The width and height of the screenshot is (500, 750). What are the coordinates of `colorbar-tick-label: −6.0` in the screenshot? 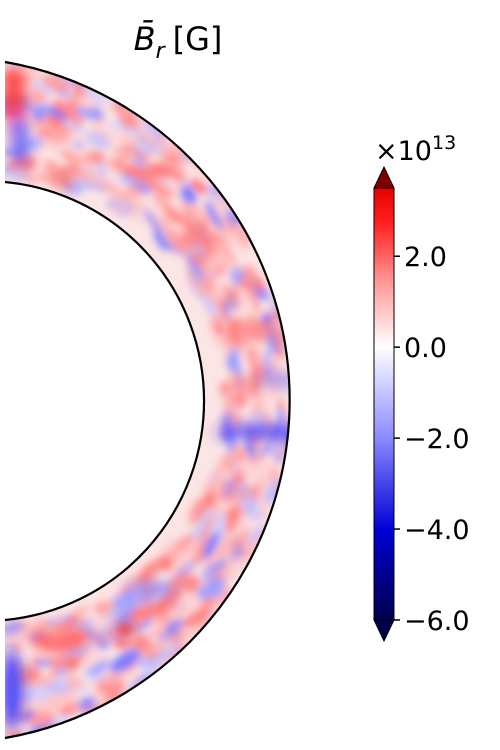 It's located at (437, 621).